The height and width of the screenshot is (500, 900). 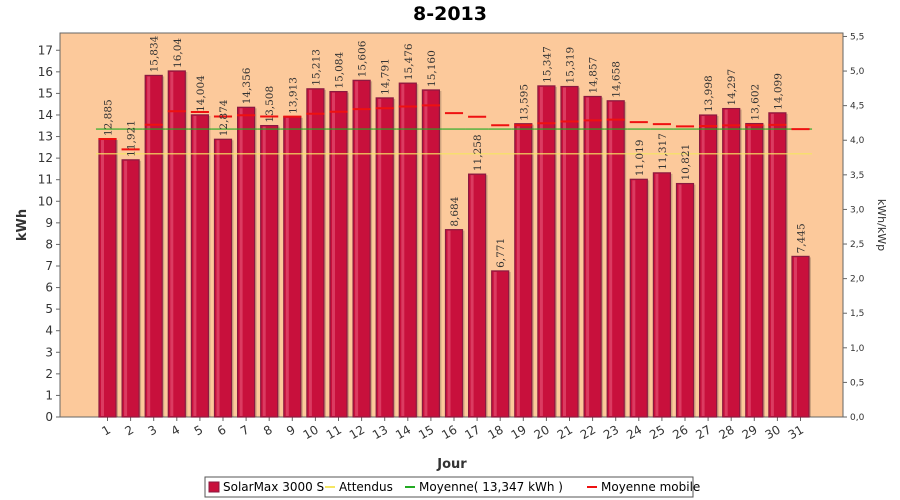 I want to click on y-tick-label: 15, so click(x=45, y=93).